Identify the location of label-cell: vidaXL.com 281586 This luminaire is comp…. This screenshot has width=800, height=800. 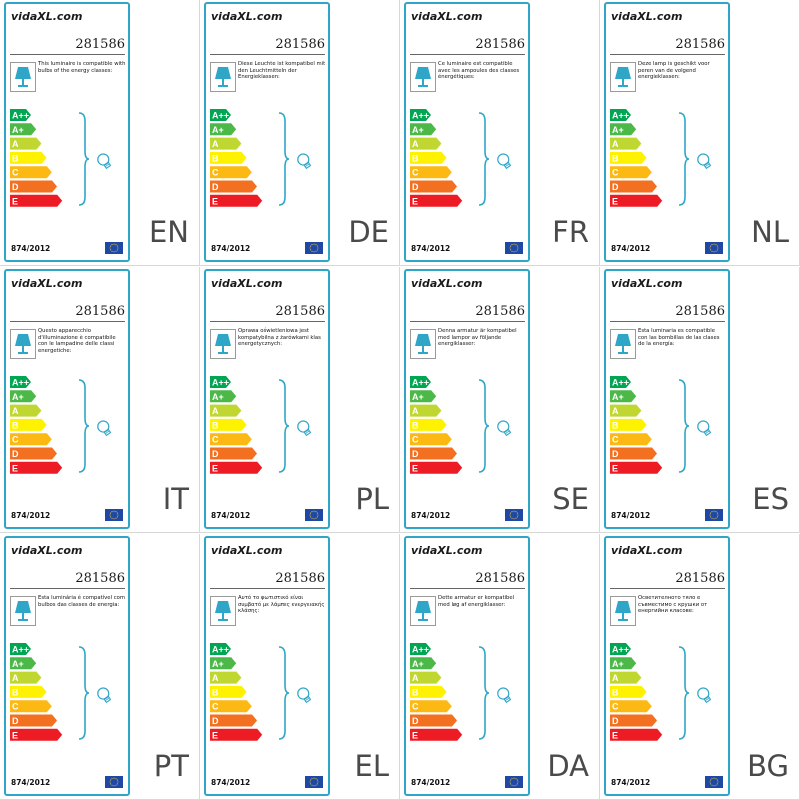
(100, 133).